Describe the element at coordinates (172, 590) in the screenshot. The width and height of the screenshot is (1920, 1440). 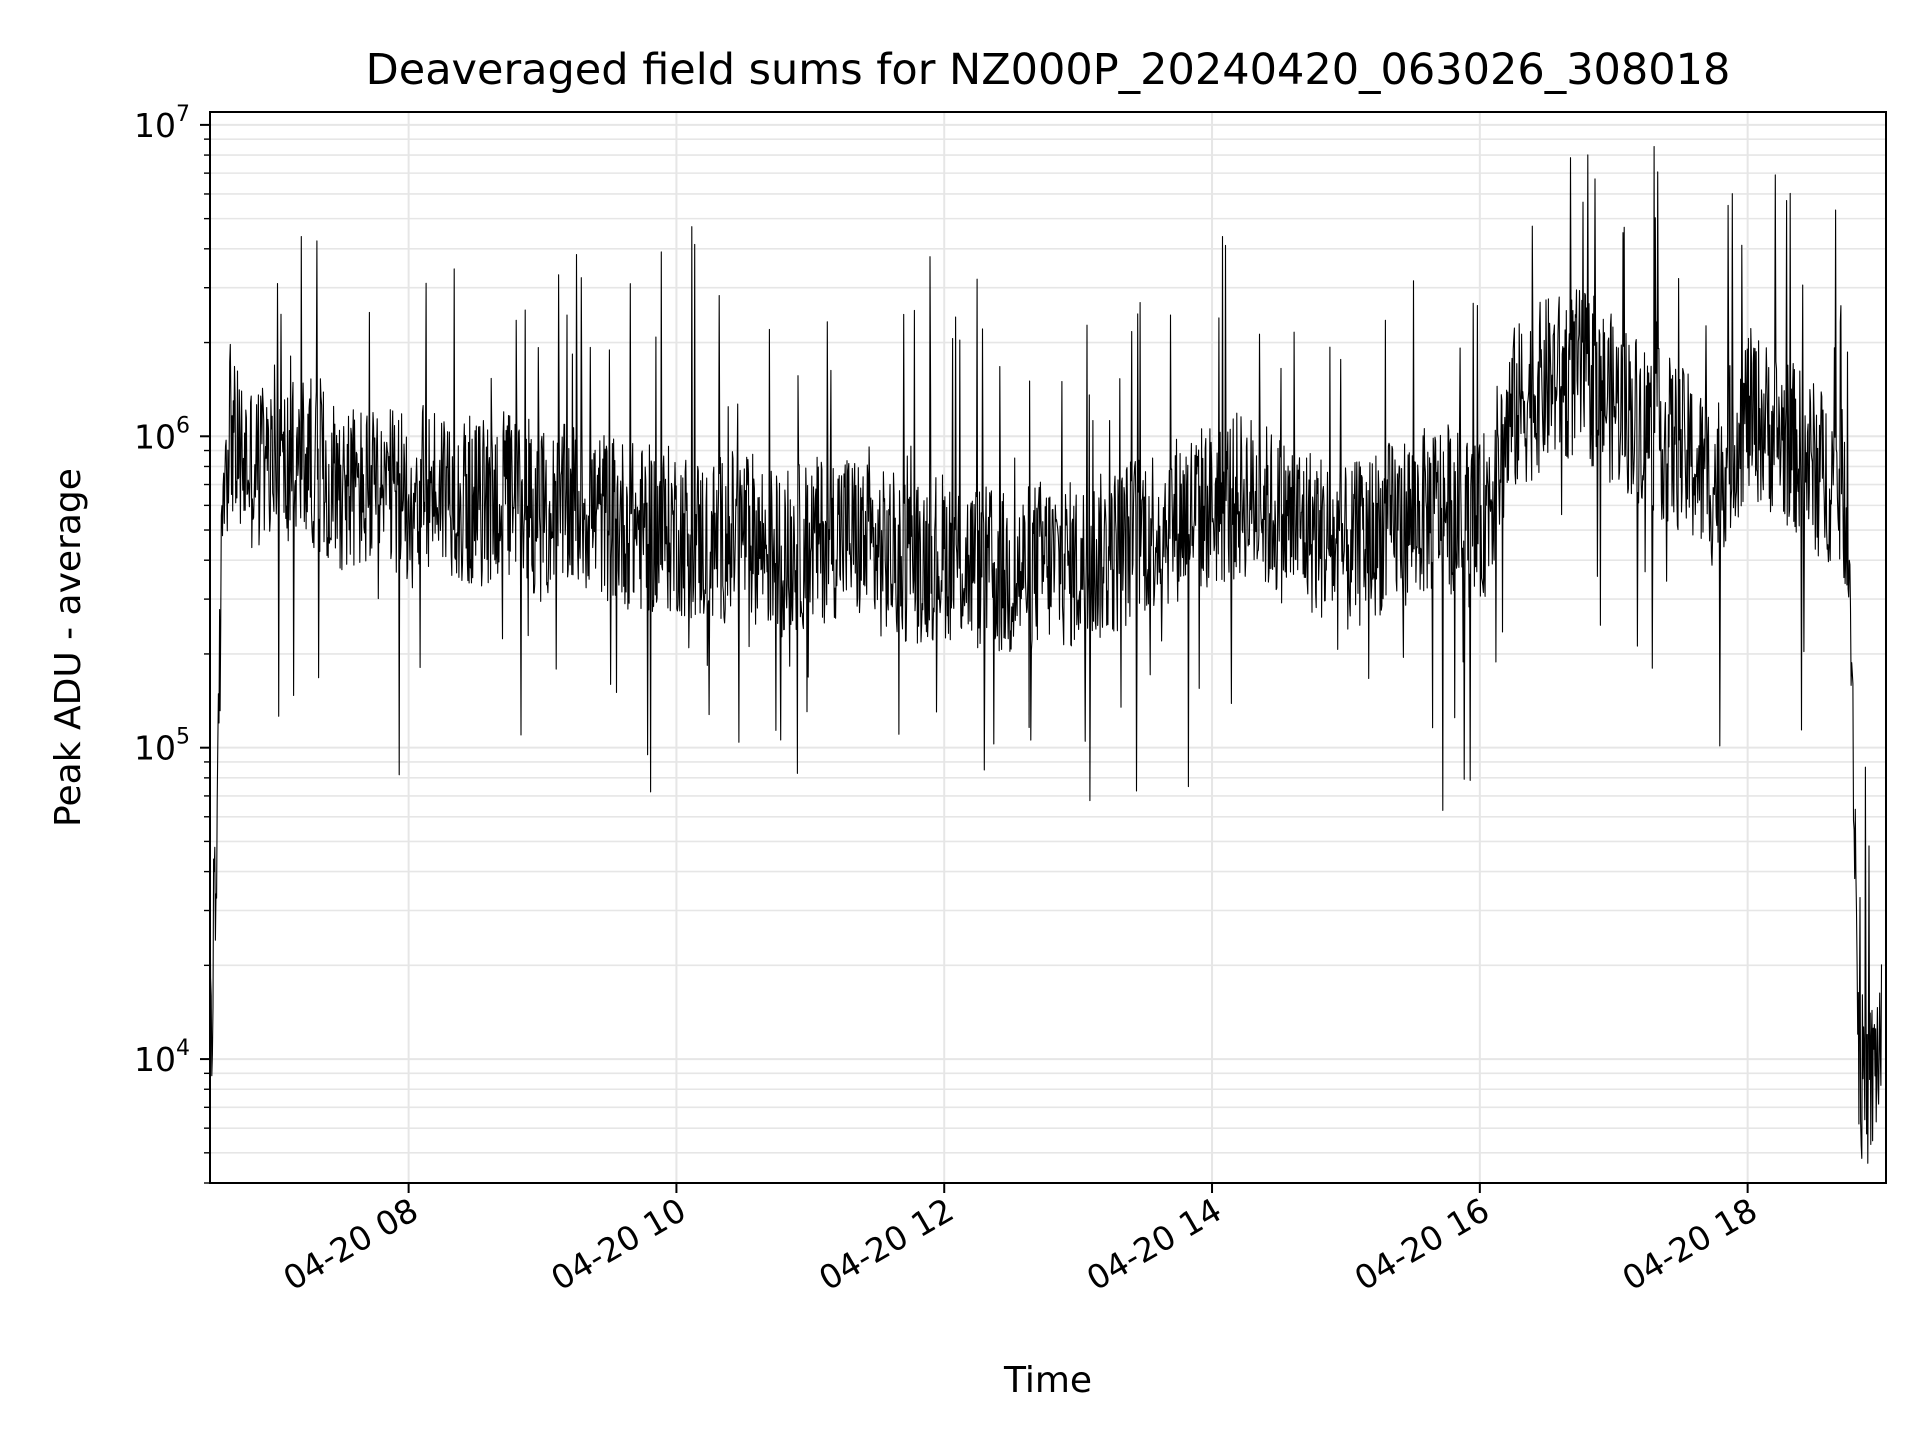
I see `y-axis: 10⁴ 10⁵ 10⁶ 10⁷` at that location.